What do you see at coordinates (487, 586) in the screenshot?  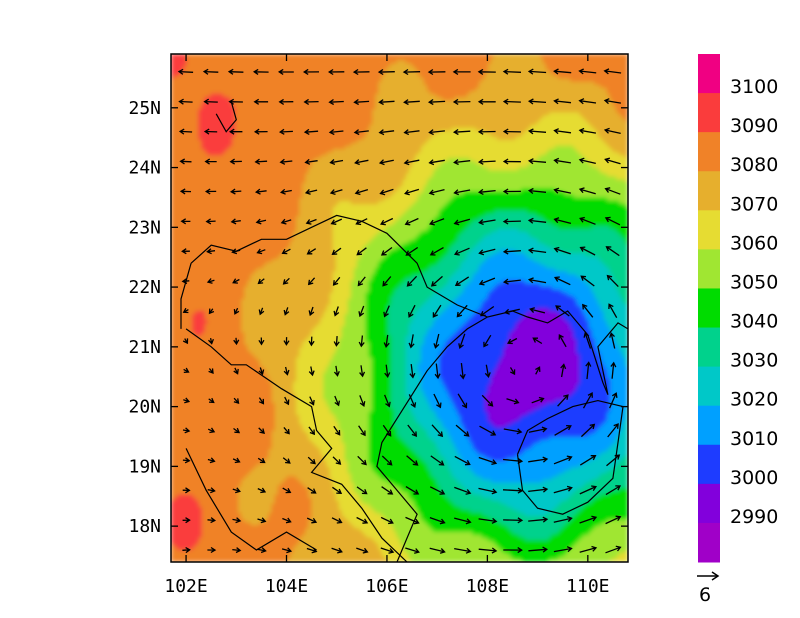 I see `lon-tick-label: 108E` at bounding box center [487, 586].